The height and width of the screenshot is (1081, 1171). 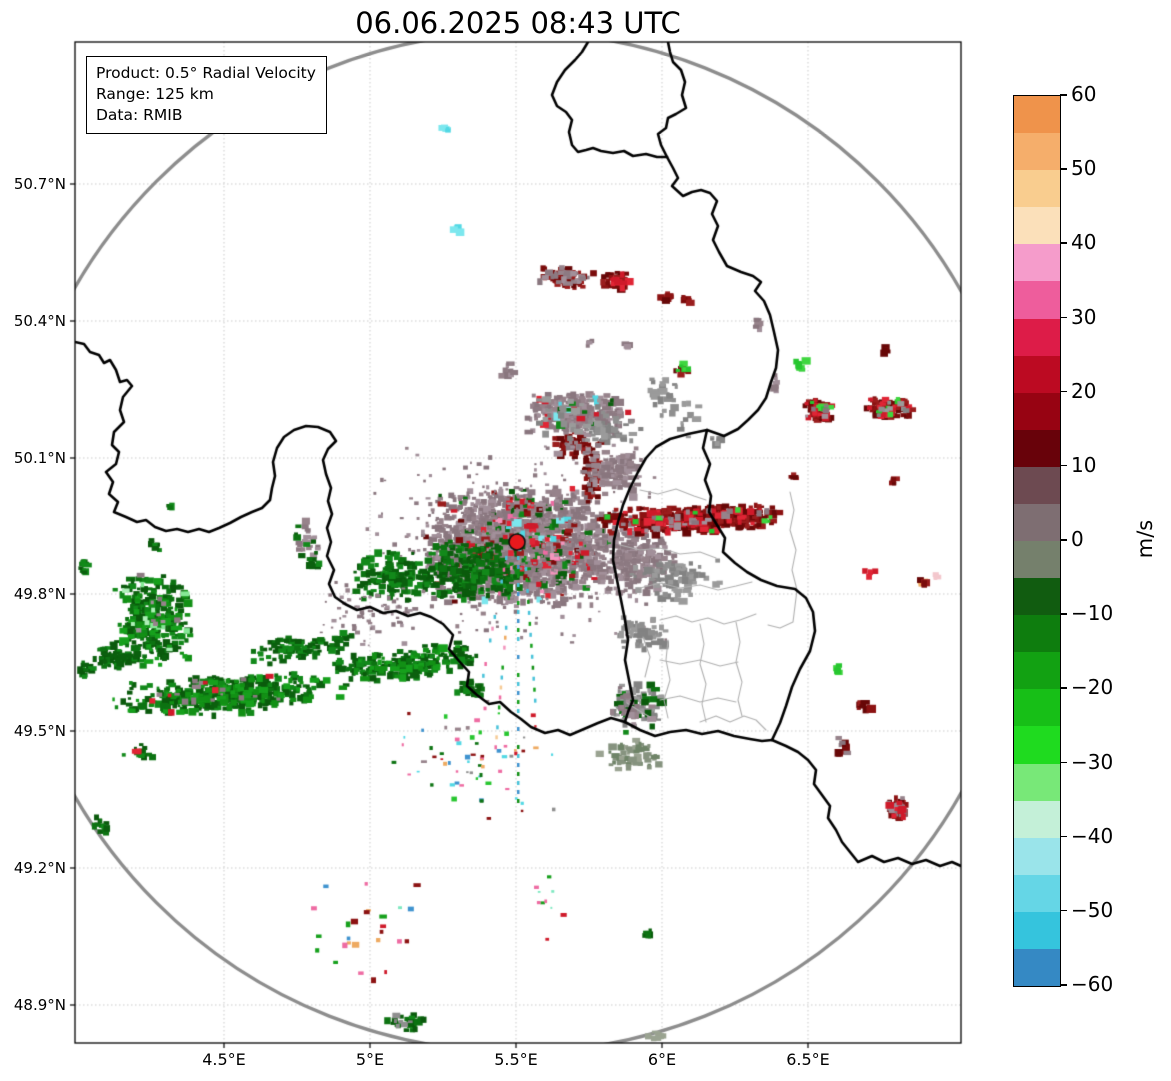 I want to click on xtick-label: 6°E, so click(x=662, y=1059).